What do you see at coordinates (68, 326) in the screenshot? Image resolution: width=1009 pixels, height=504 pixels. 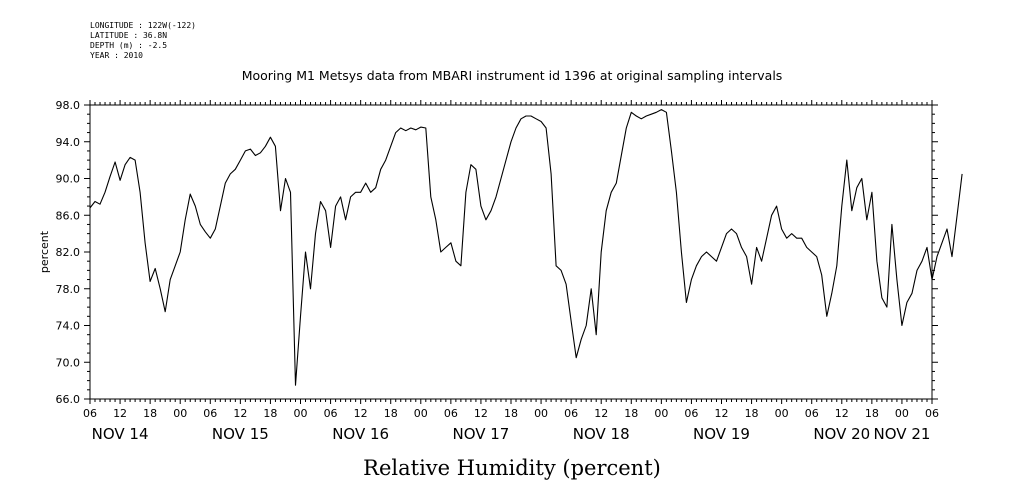 I see `y-tick-label: 74.0` at bounding box center [68, 326].